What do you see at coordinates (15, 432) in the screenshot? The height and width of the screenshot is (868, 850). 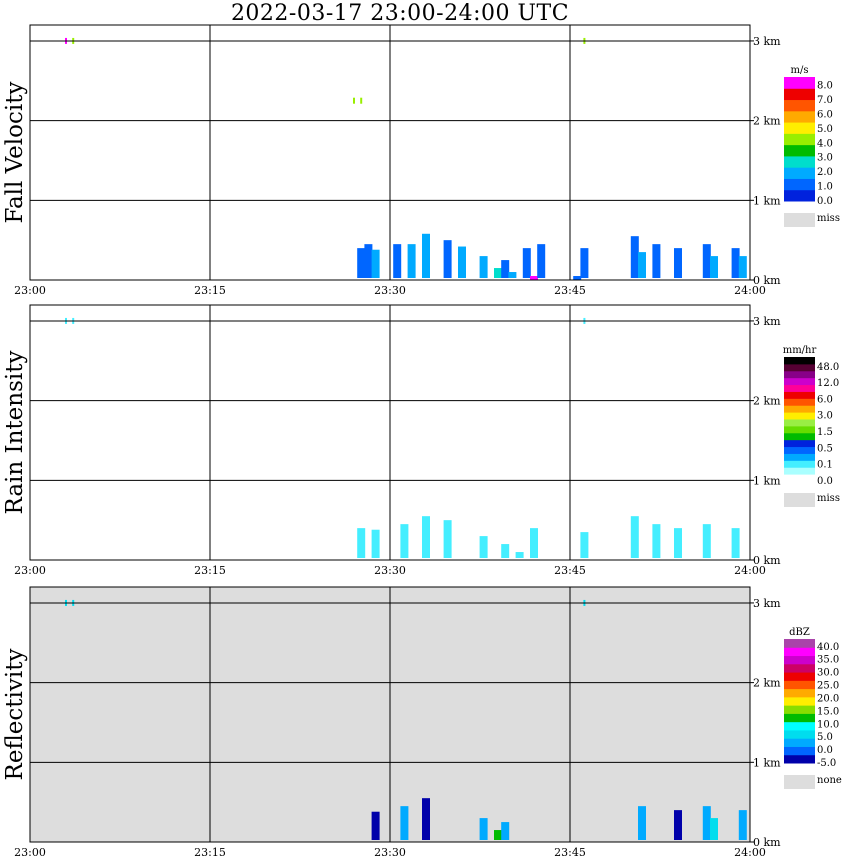 I see `panel-ylabel: Rain Intensity` at bounding box center [15, 432].